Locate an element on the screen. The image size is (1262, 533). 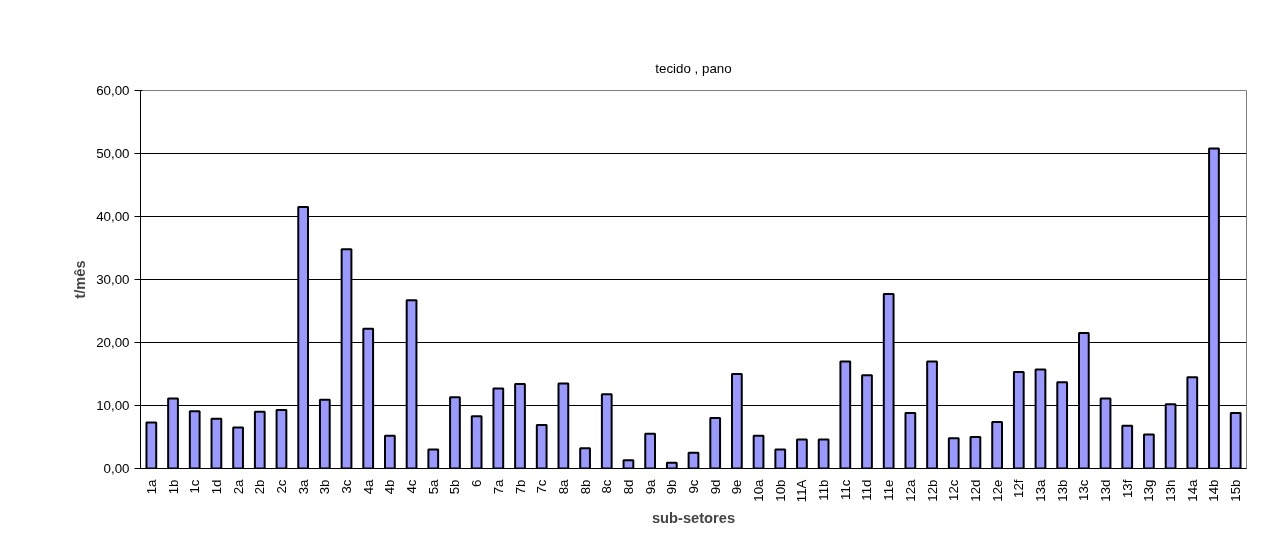
x-tick-label: 13g is located at coordinates (1149, 490).